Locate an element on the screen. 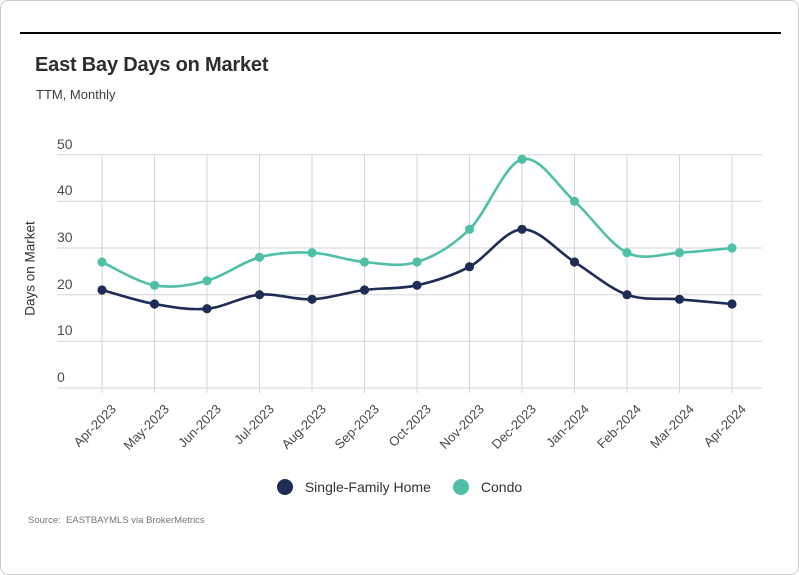  legend: Single-Family Home Condo is located at coordinates (399, 487).